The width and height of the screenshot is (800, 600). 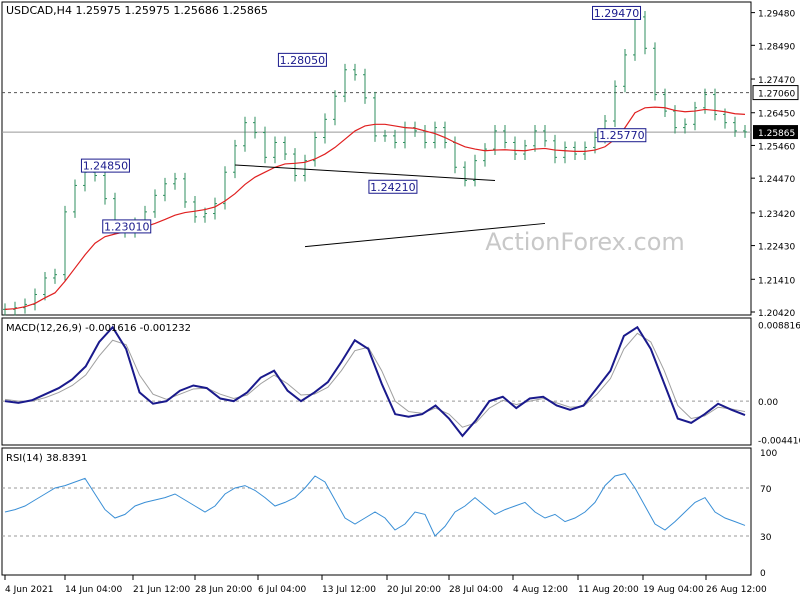 I want to click on current-price-box, so click(x=775, y=132).